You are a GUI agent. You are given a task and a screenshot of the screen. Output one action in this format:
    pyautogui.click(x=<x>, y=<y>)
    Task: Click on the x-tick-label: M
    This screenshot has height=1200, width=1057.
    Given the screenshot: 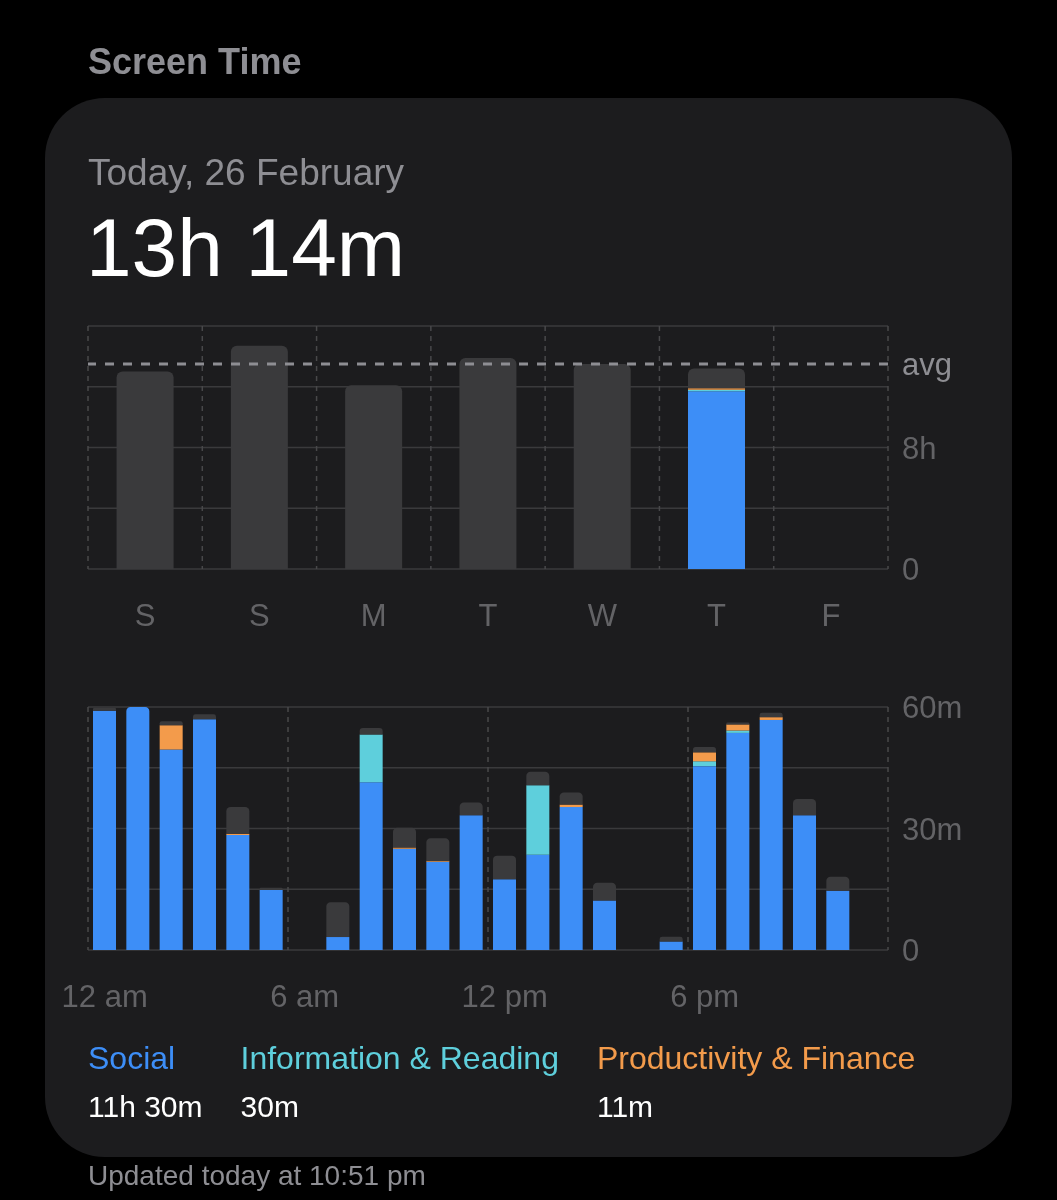 What is the action you would take?
    pyautogui.click(x=373, y=615)
    